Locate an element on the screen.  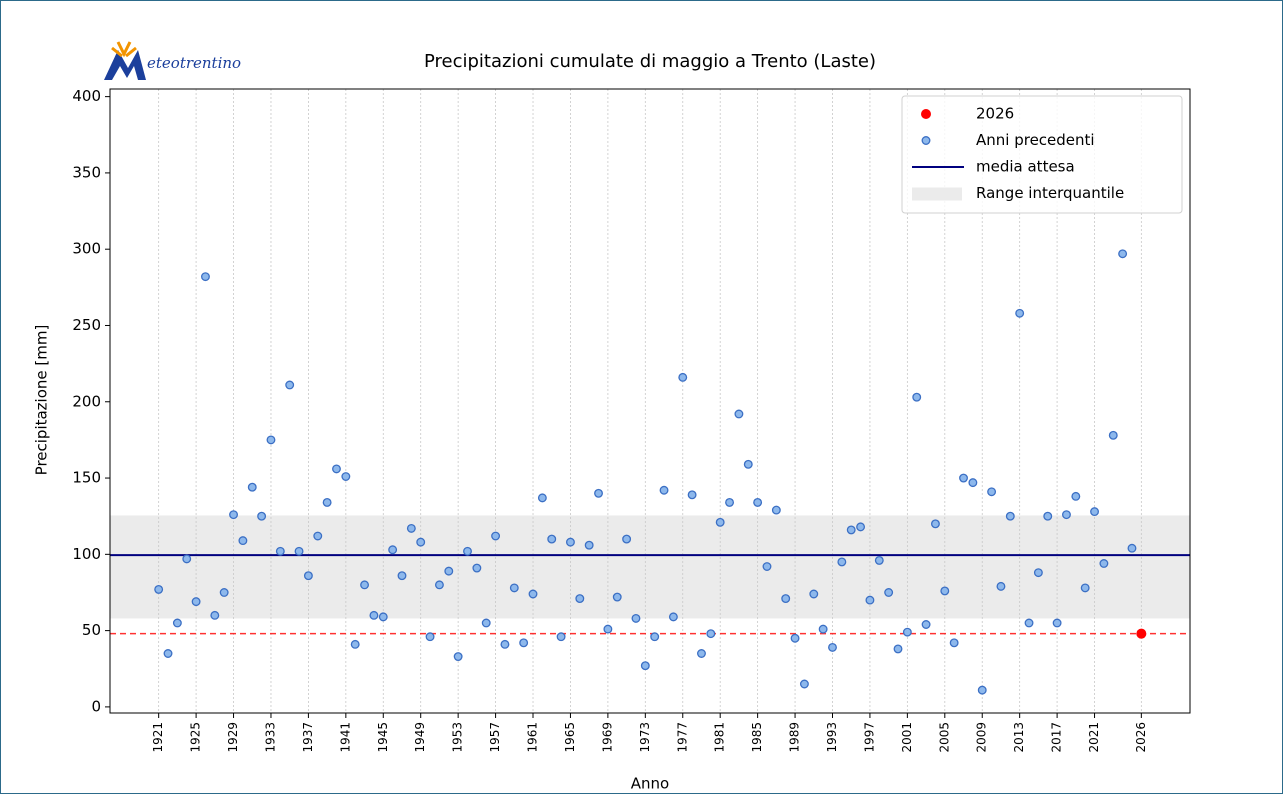
x-tick-label: 1981 is located at coordinates (720, 737).